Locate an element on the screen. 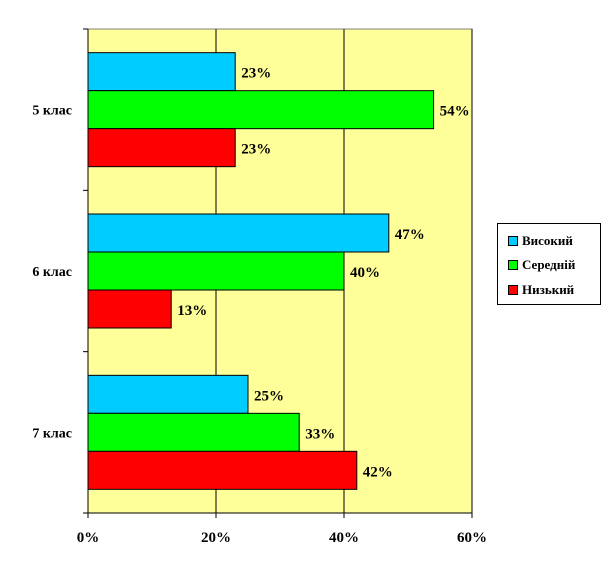 Image resolution: width=603 pixels, height=575 pixels. x-tick-label: 0% is located at coordinates (88, 538).